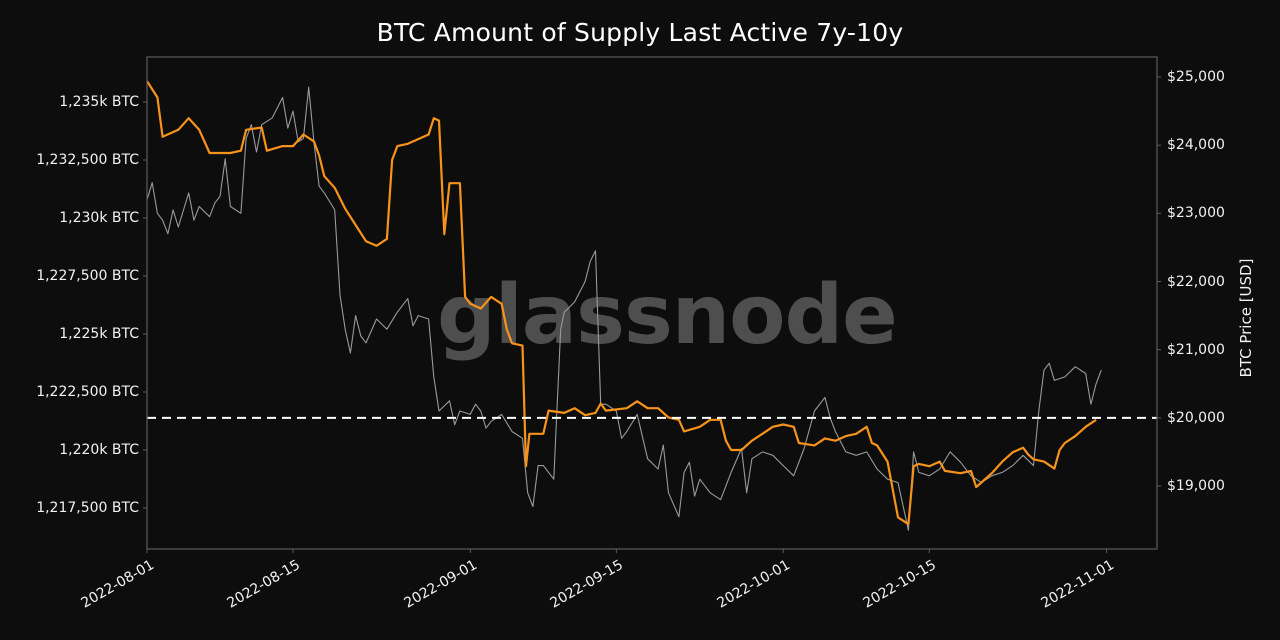  What do you see at coordinates (1196, 417) in the screenshot?
I see `right-y-tick-label: $20,000` at bounding box center [1196, 417].